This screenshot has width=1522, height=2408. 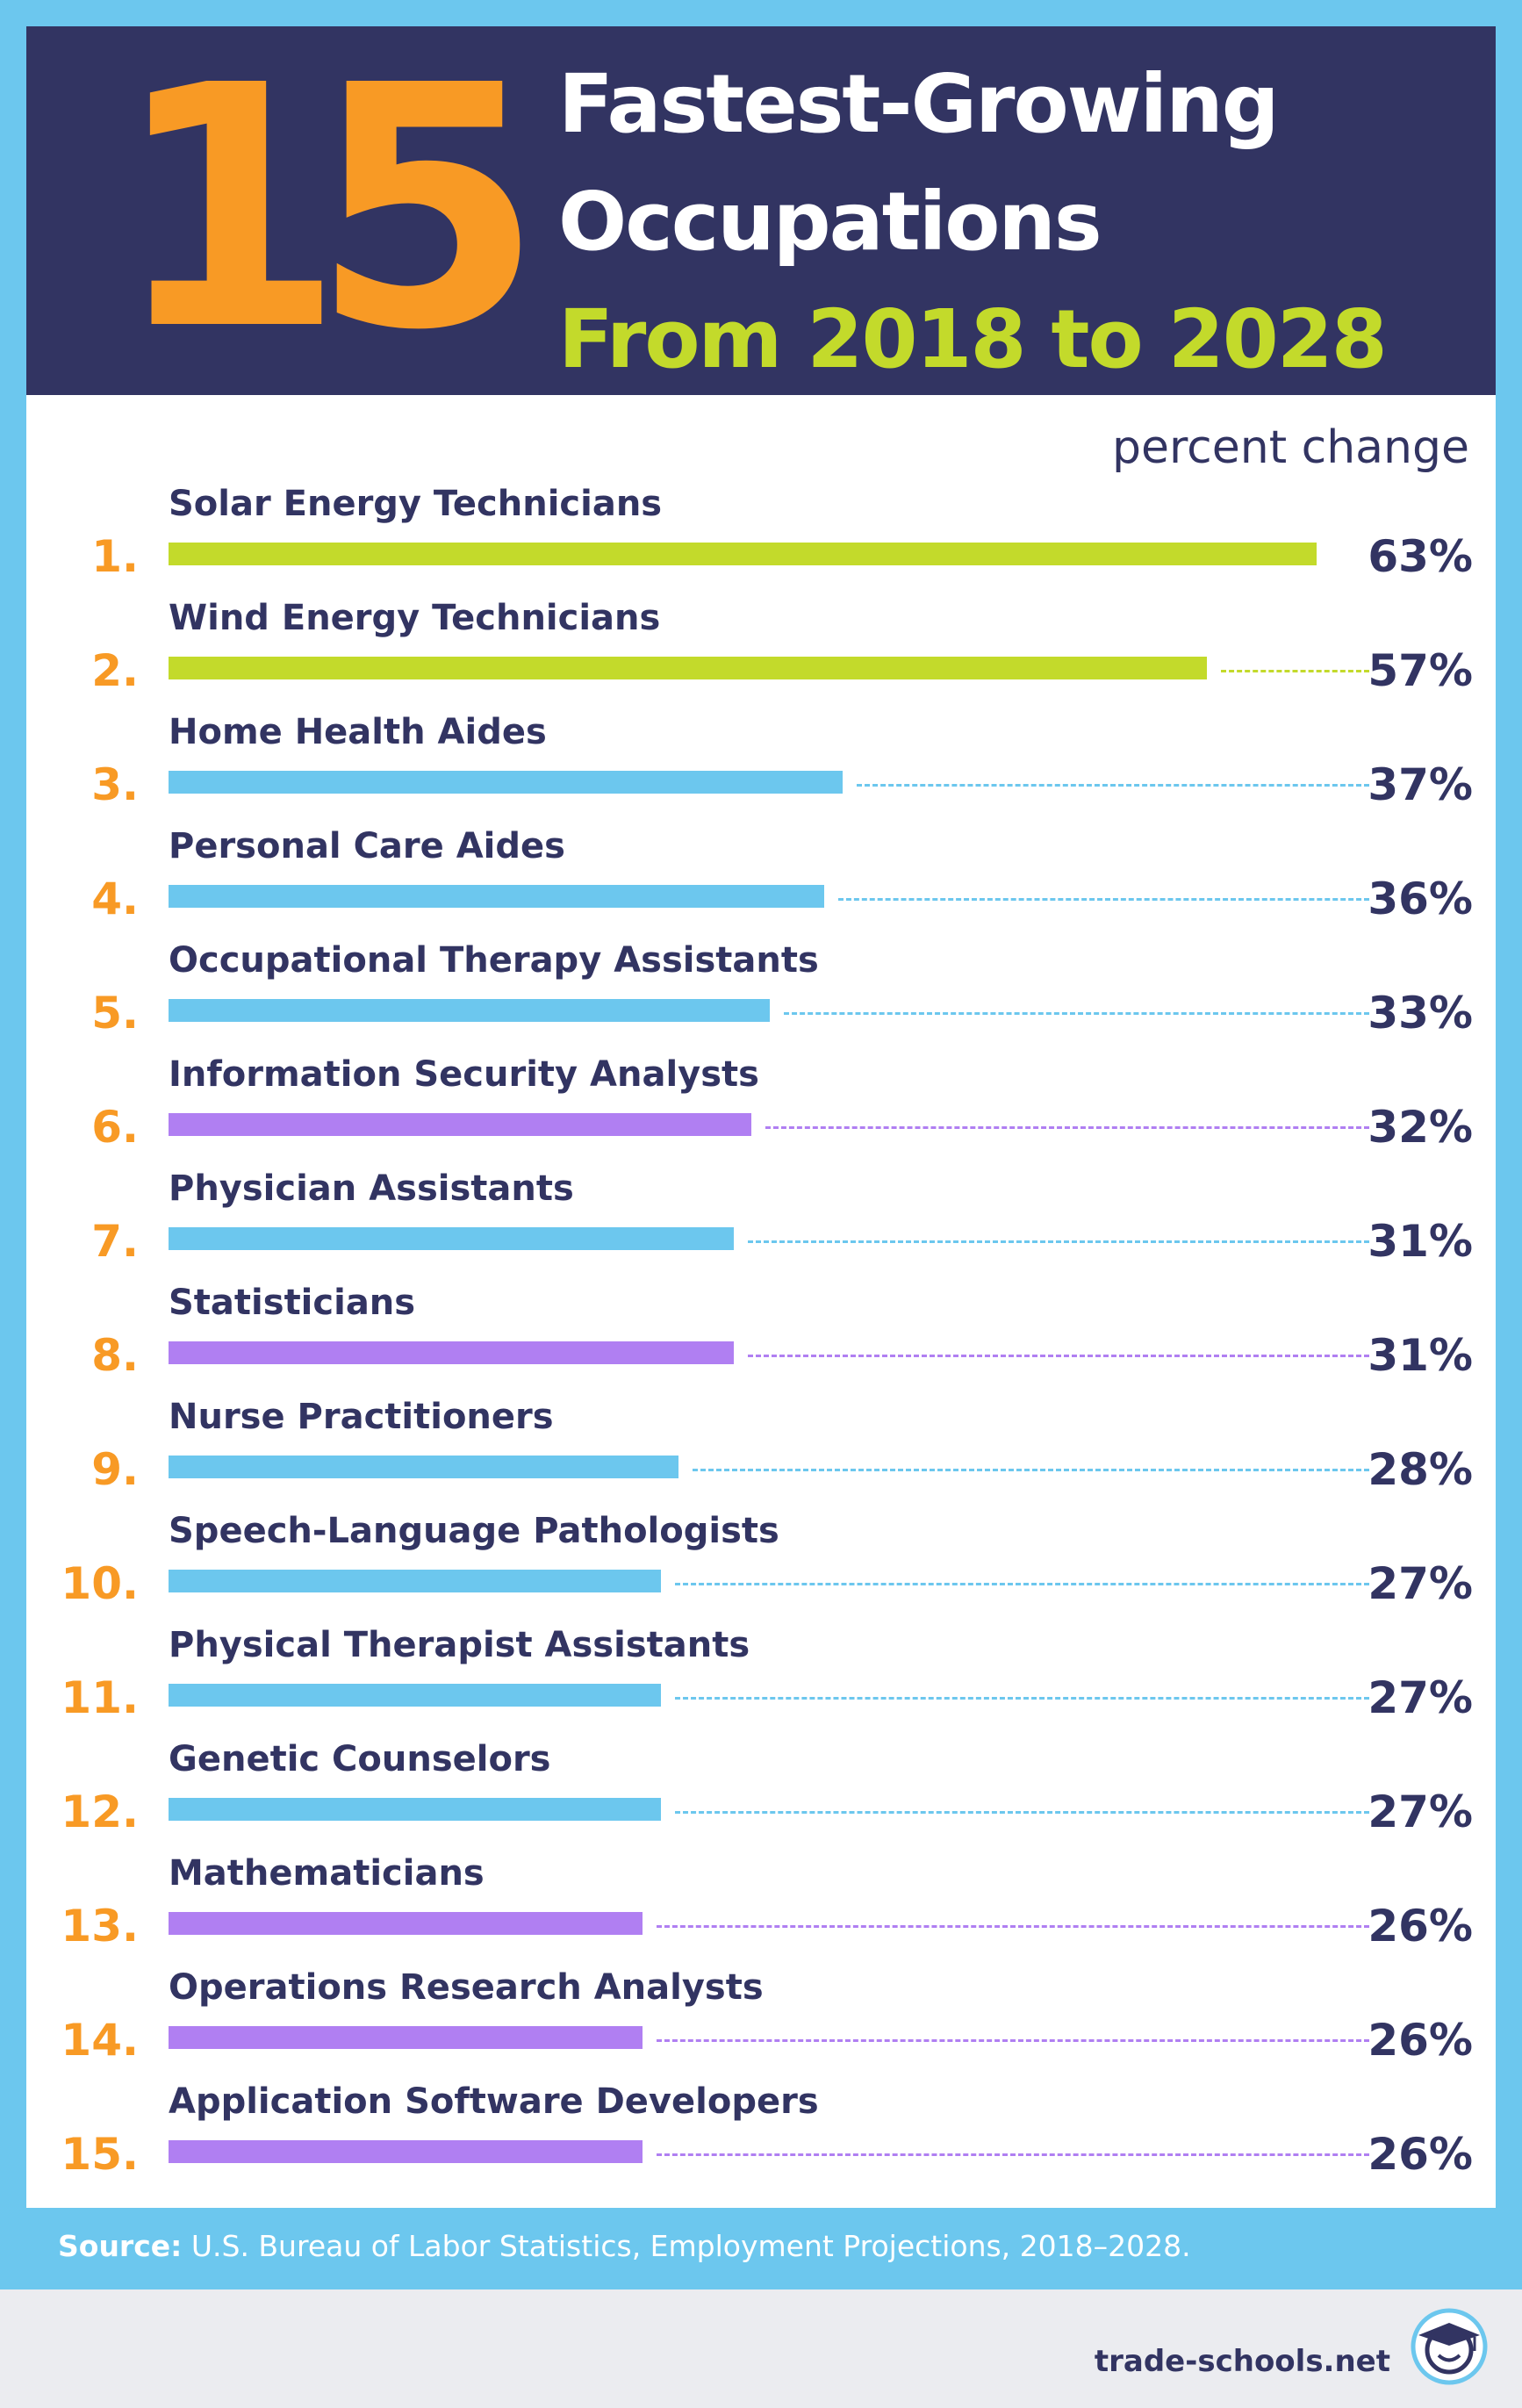 What do you see at coordinates (761, 2023) in the screenshot?
I see `chart-row: Operations Research Analysts 14. 26%` at bounding box center [761, 2023].